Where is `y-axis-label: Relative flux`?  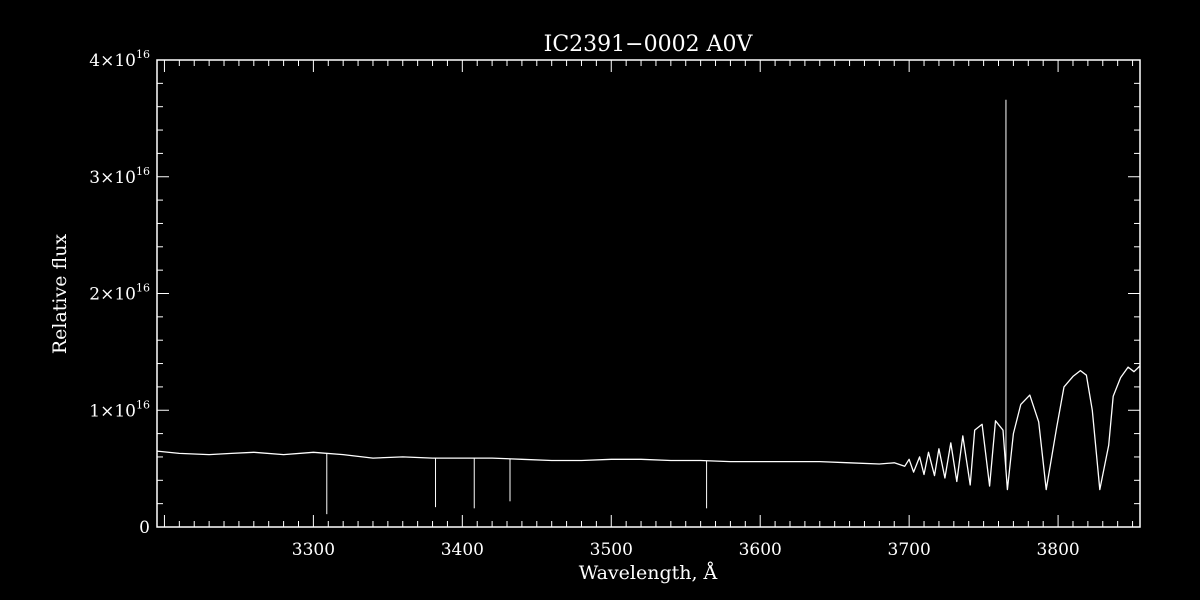 y-axis-label: Relative flux is located at coordinates (60, 294).